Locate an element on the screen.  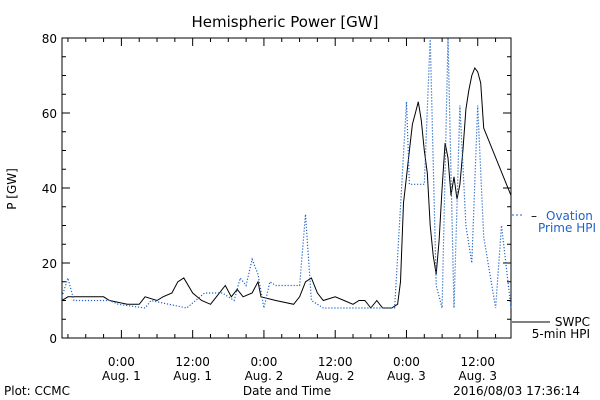
legend-label-ovation-1: Ovation is located at coordinates (569, 216).